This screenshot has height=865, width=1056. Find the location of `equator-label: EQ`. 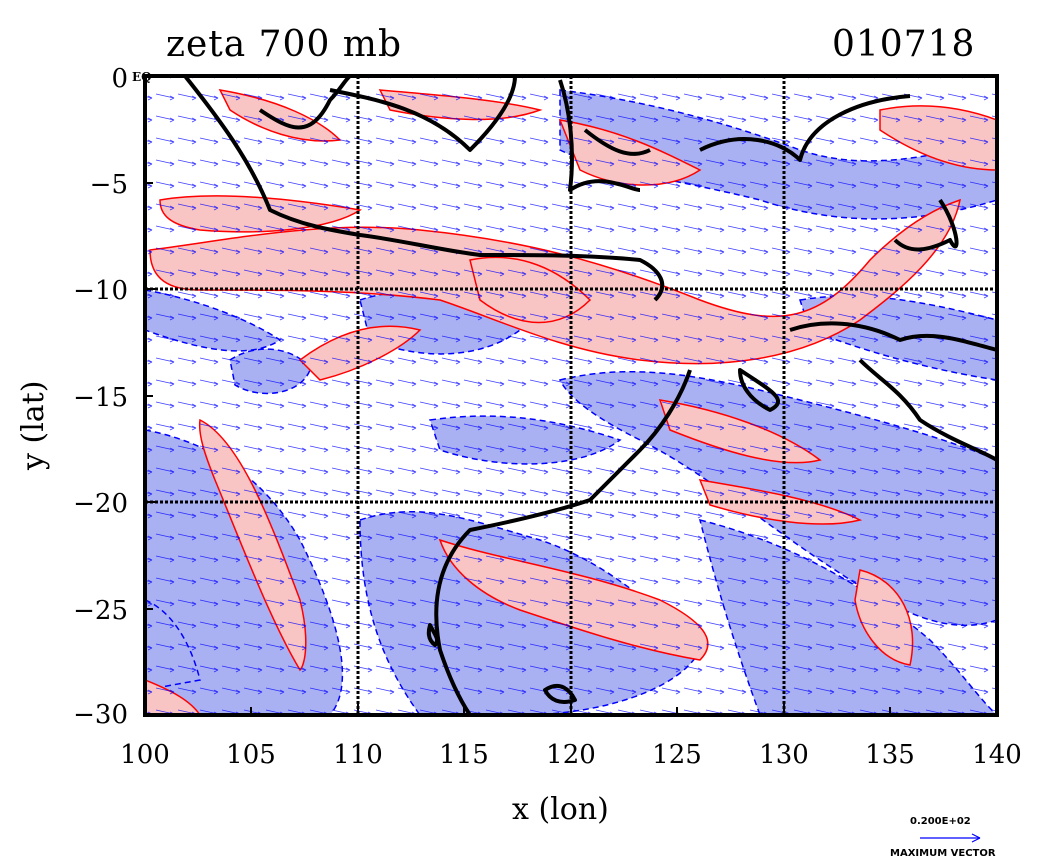

equator-label: EQ is located at coordinates (142, 77).